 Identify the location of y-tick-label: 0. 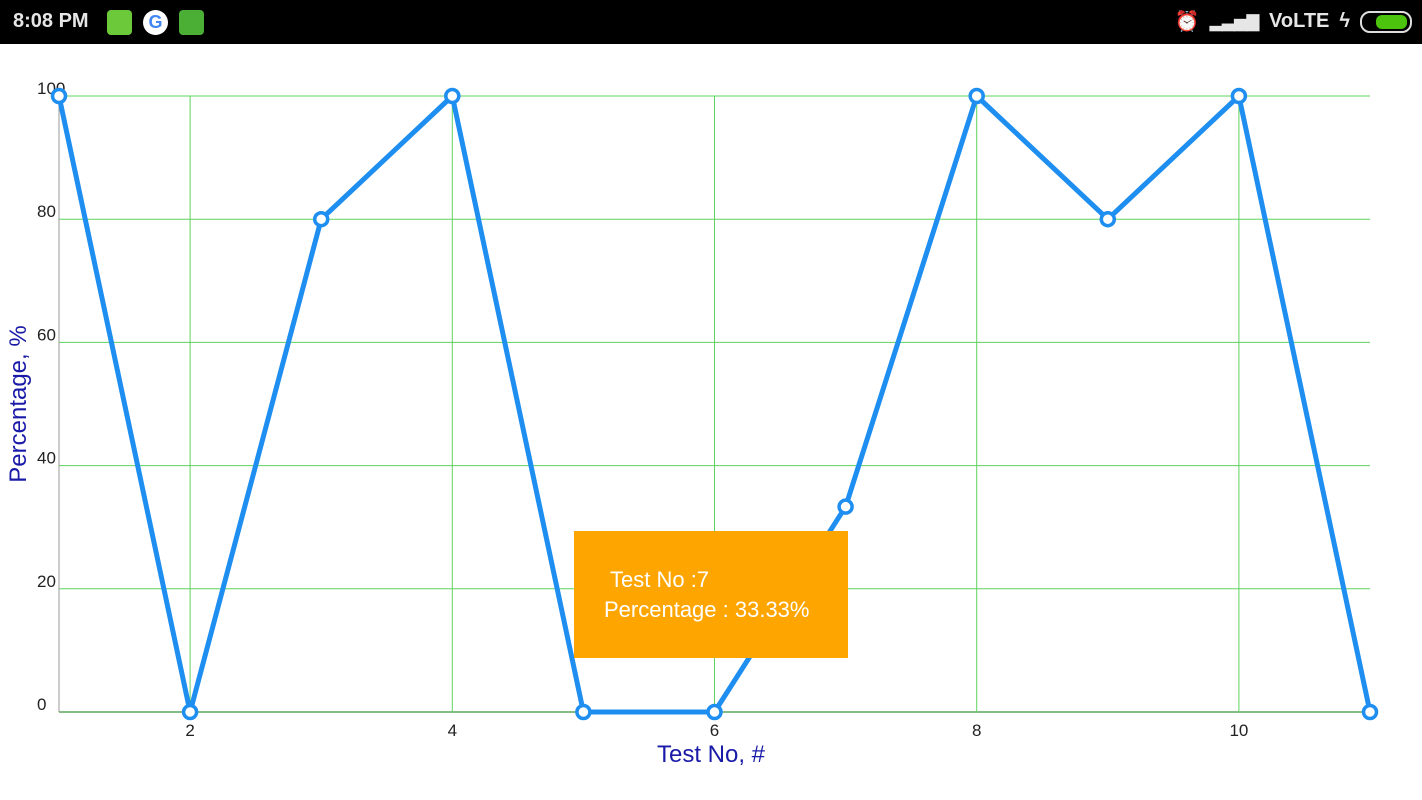
(41, 704).